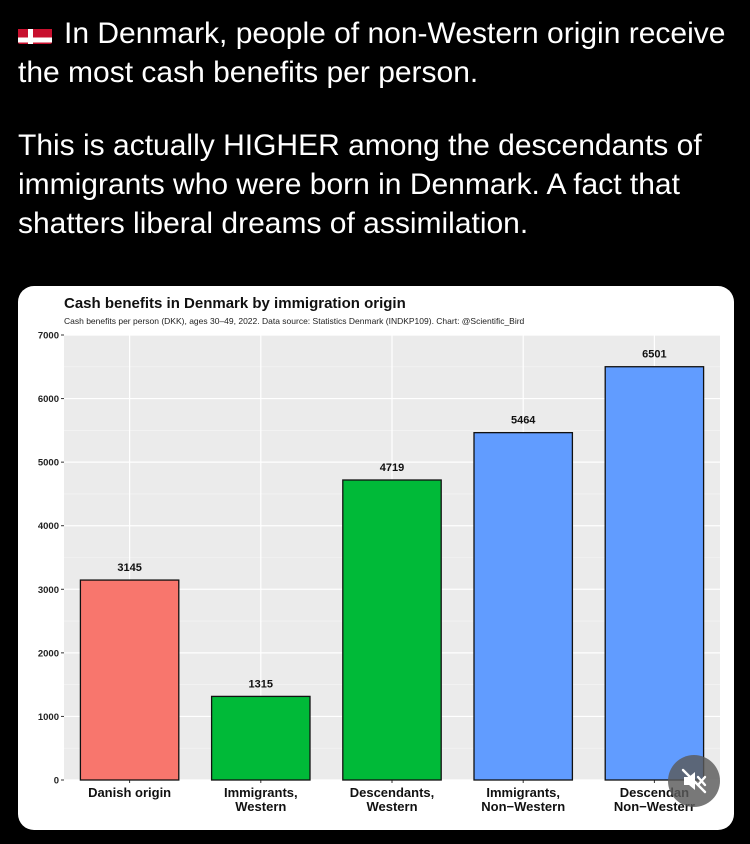  Describe the element at coordinates (48, 336) in the screenshot. I see `y-tick-label: 7000` at that location.